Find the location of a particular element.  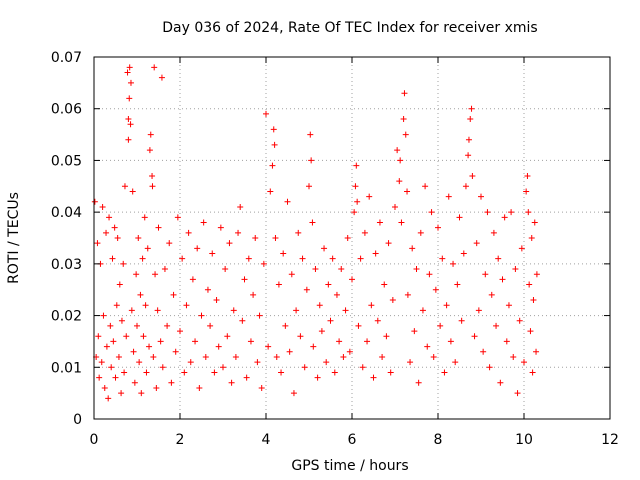

x-tick-label: 0 is located at coordinates (94, 440).